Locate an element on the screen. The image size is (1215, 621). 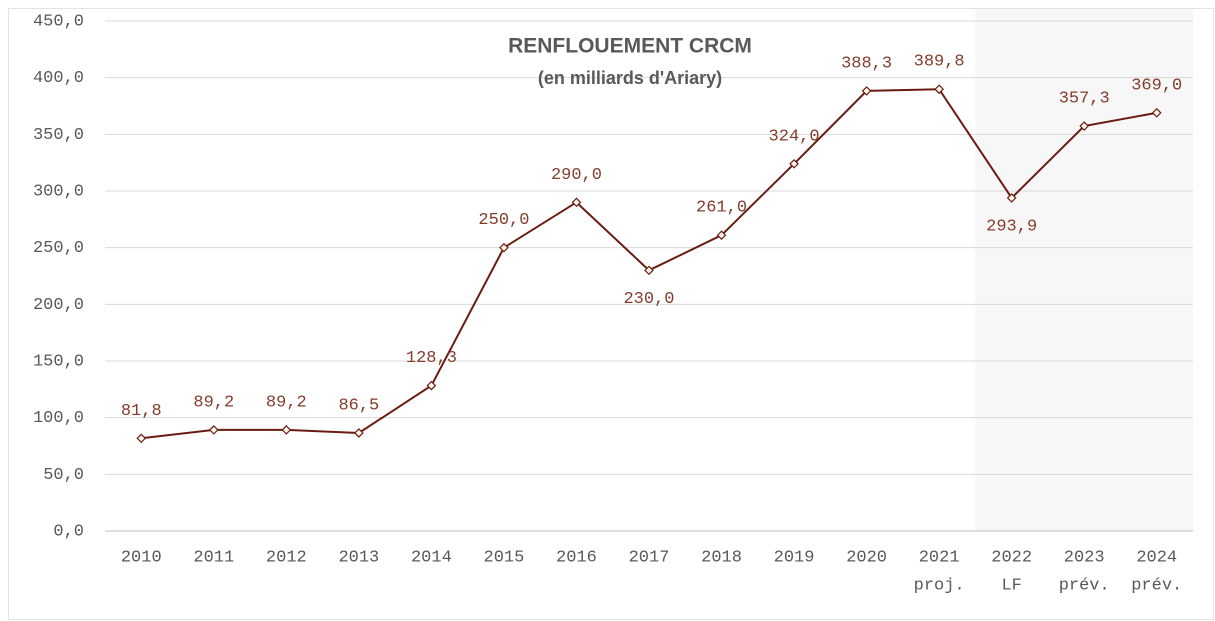
x-tick-label: 2011 is located at coordinates (213, 557).